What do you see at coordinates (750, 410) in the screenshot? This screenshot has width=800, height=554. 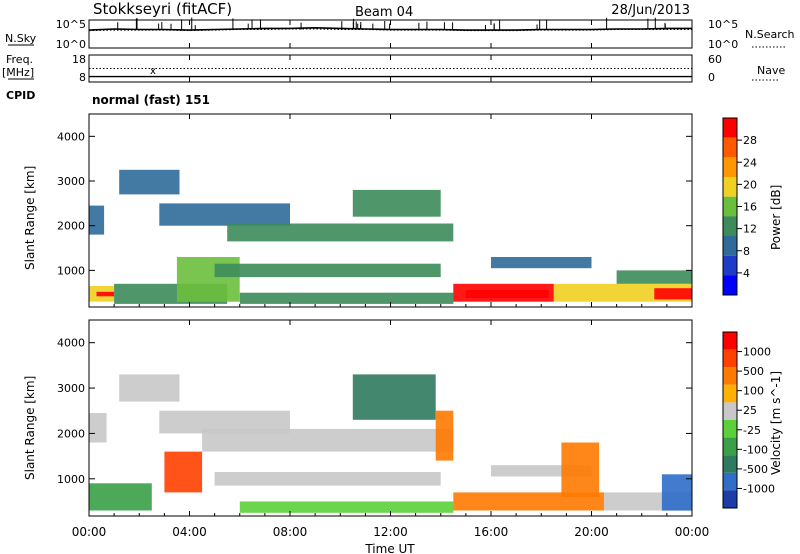 I see `velocity-colorbar-tick-label: 25` at bounding box center [750, 410].